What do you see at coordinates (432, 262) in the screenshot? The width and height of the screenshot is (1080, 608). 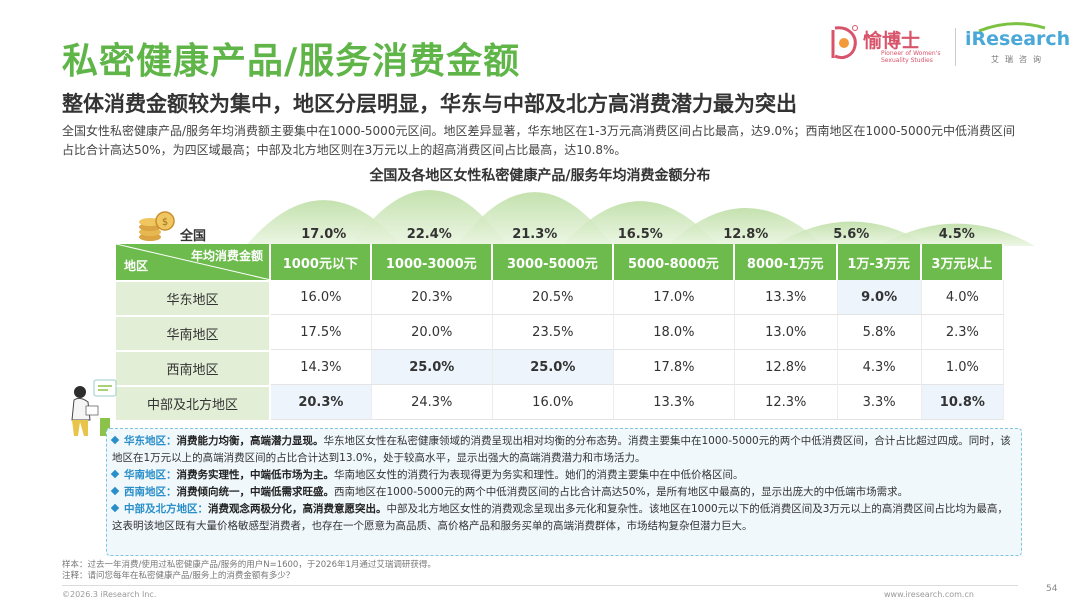 I see `column-header: 1000-3000元` at bounding box center [432, 262].